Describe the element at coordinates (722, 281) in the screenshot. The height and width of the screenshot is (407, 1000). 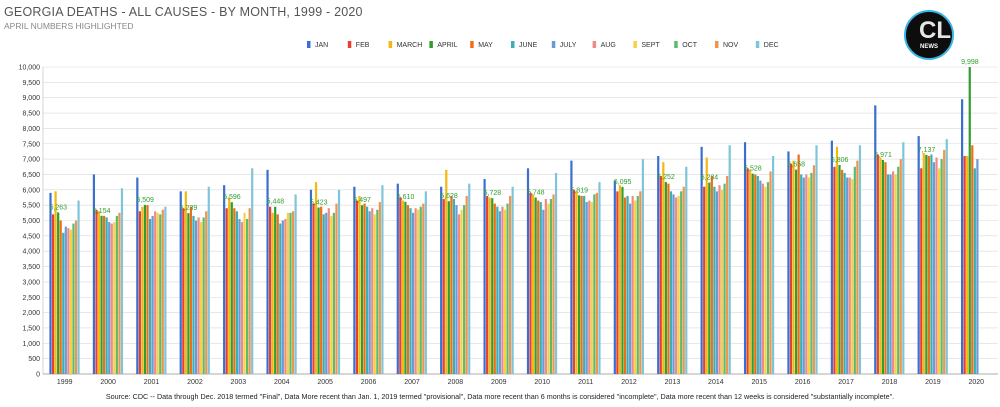
I see `bar-sept-2014` at that location.